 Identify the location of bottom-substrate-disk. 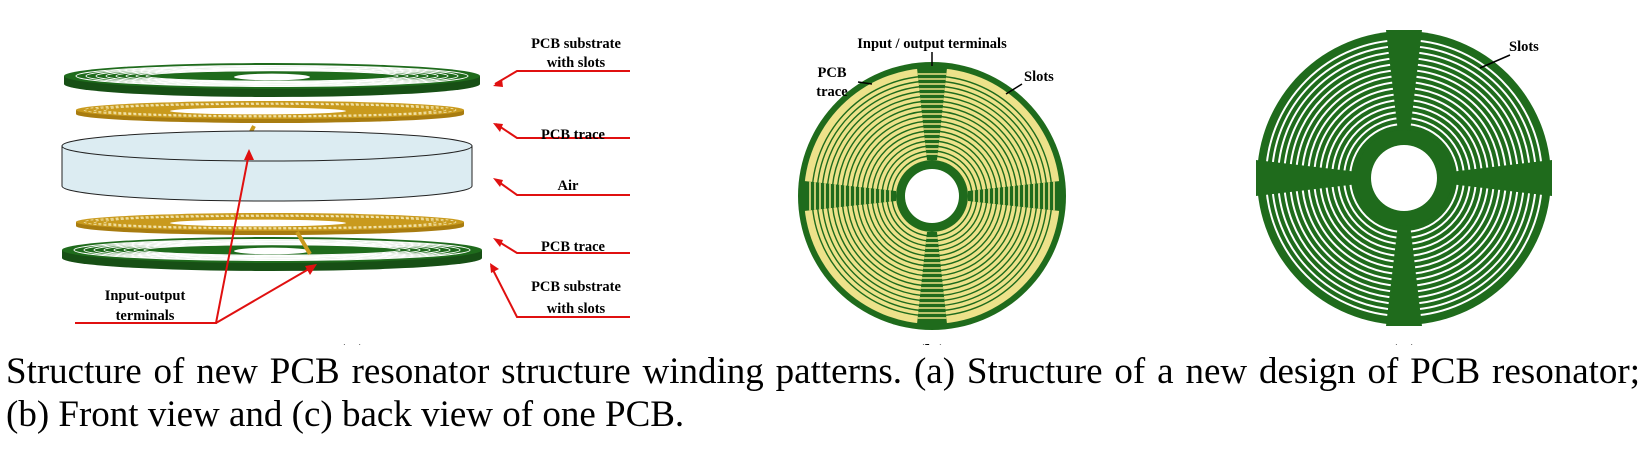
(272, 254).